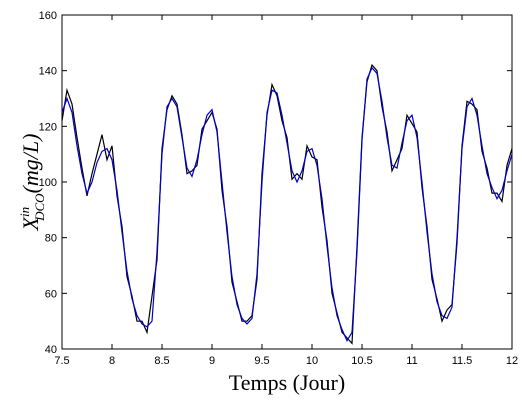 Image resolution: width=522 pixels, height=403 pixels. What do you see at coordinates (212, 361) in the screenshot?
I see `x-tick-label: 9` at bounding box center [212, 361].